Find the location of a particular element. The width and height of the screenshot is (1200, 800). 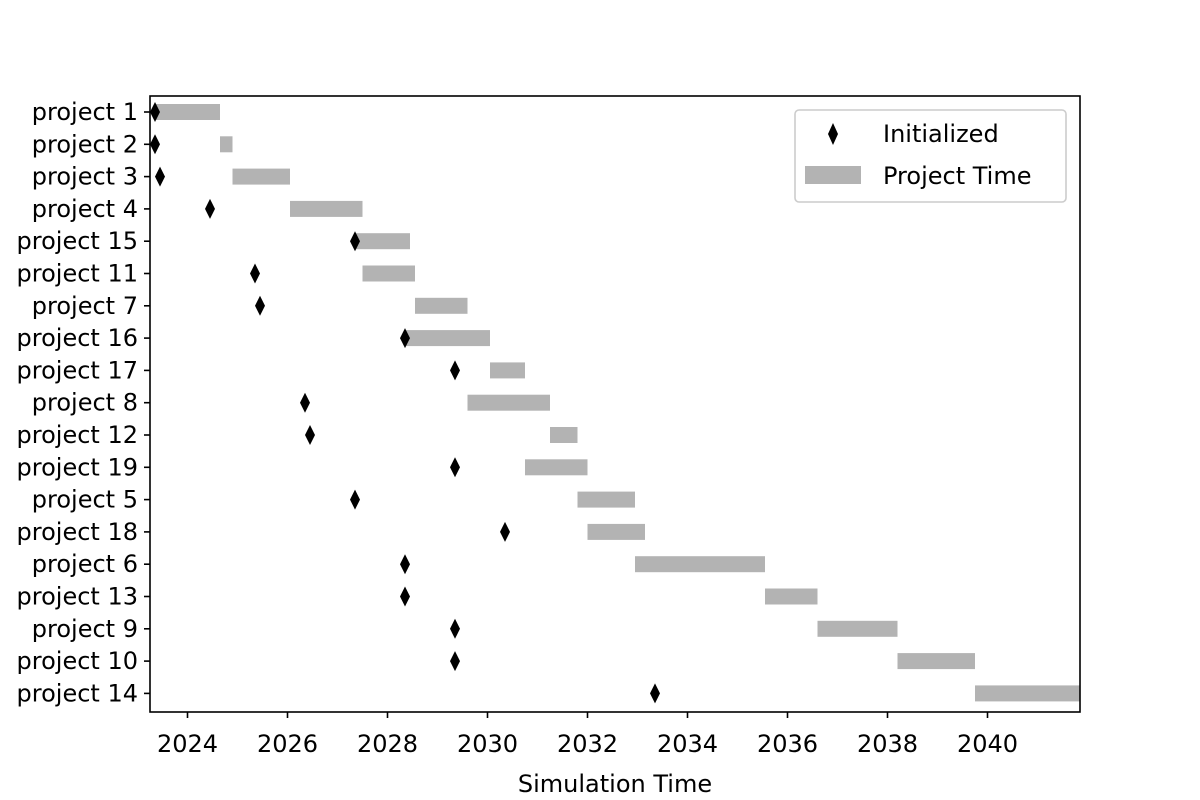

legend: Initialized Project Time is located at coordinates (930, 156).